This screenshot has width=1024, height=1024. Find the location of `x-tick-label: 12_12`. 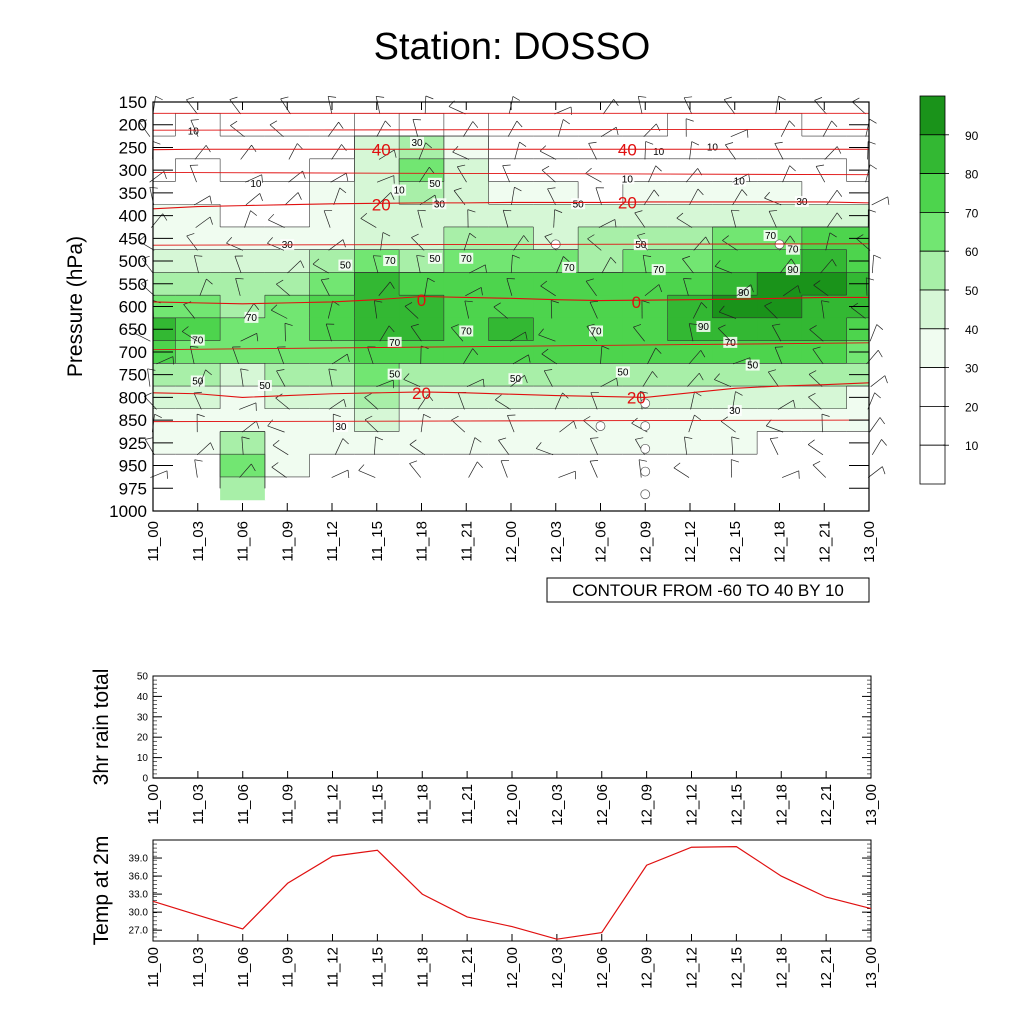

x-tick-label: 12_12 is located at coordinates (690, 542).